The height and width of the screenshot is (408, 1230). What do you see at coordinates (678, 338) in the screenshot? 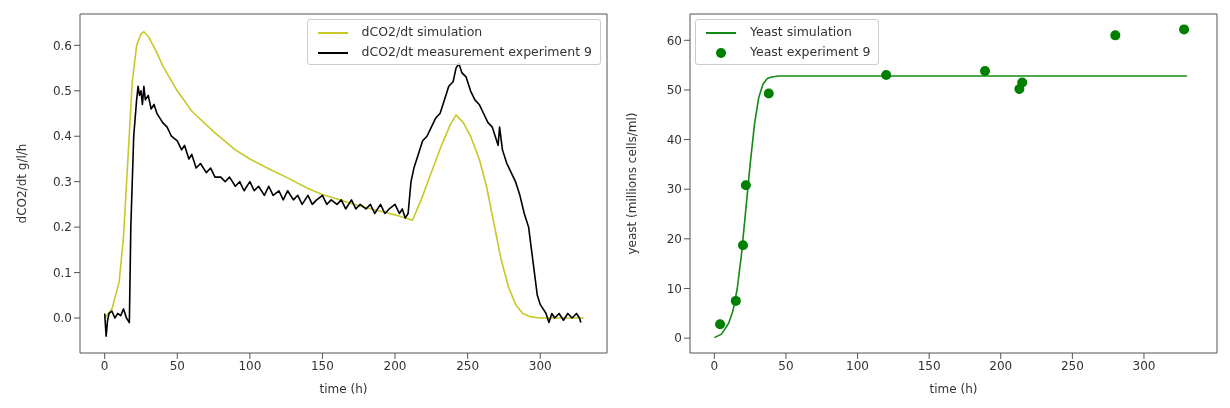
I see `y-tick-label: 0` at bounding box center [678, 338].